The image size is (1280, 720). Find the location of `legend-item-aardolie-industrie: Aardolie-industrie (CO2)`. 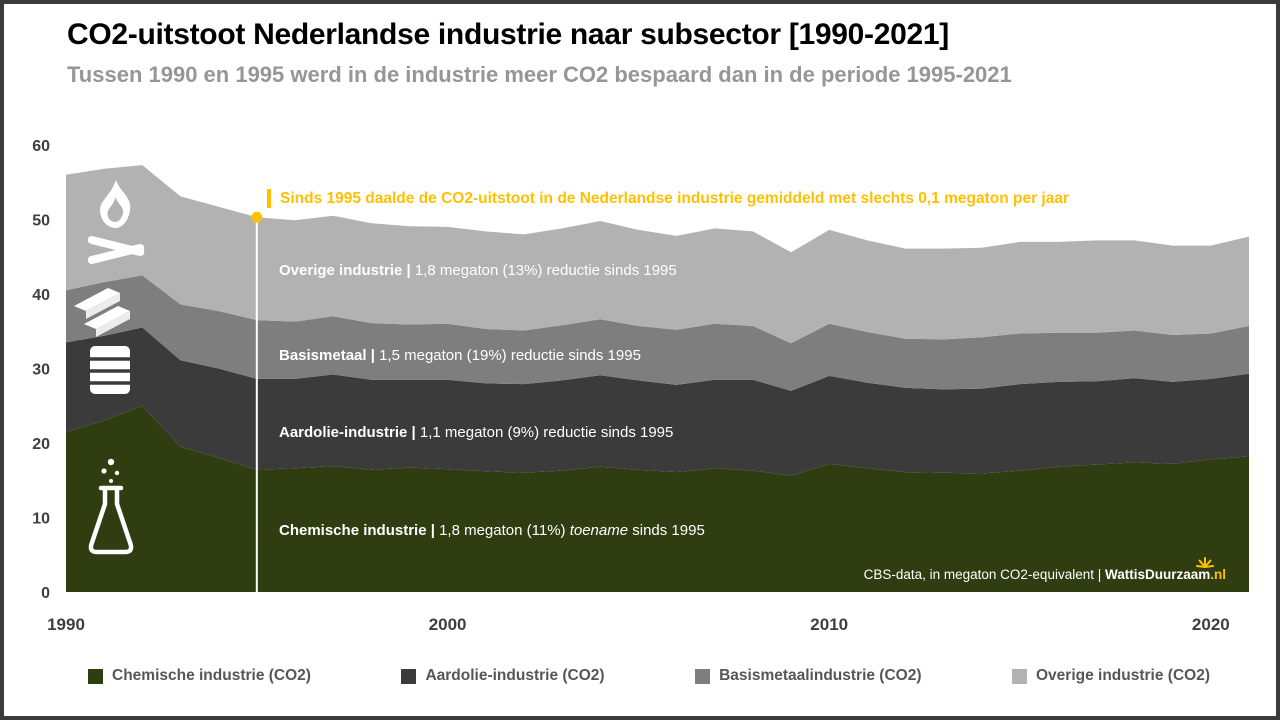

legend-item-aardolie-industrie: Aardolie-industrie (CO2) is located at coordinates (503, 676).